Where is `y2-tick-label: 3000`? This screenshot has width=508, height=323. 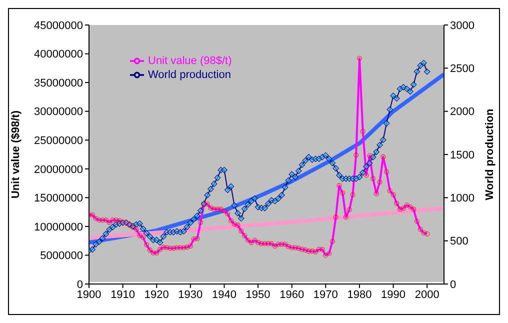
y2-tick-label: 3000 is located at coordinates (462, 26).